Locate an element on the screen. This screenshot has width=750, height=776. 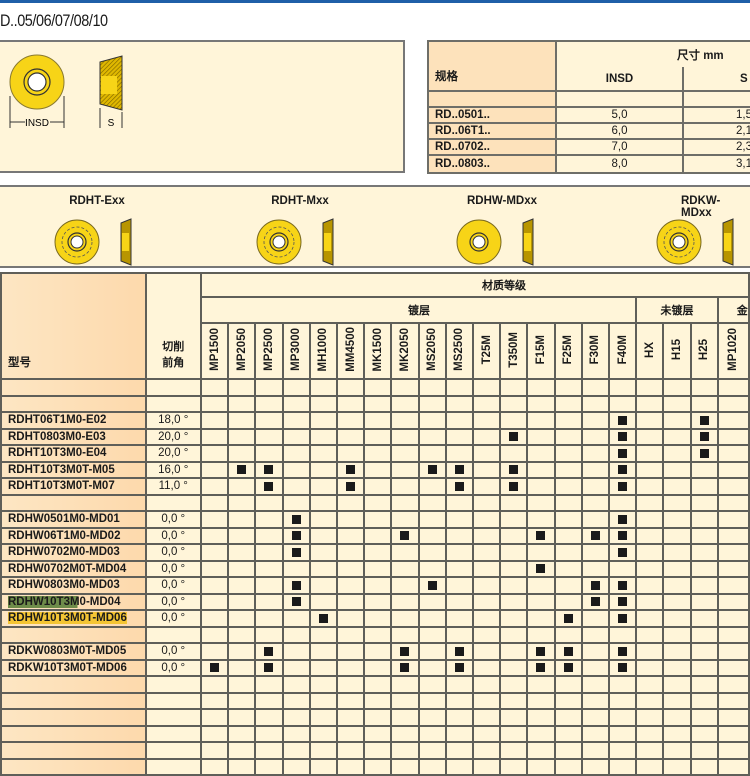
insd-label: INSD is located at coordinates (37, 123).